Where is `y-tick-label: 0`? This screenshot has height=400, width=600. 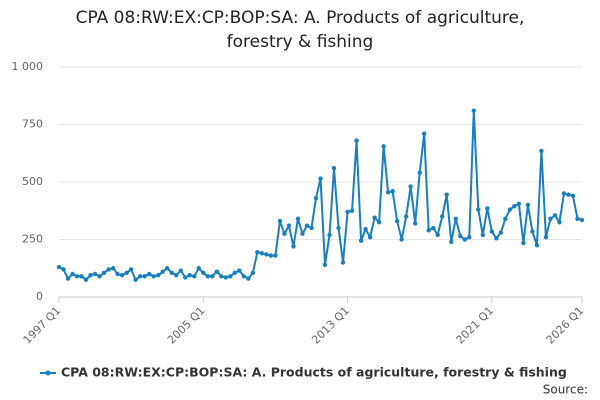
y-tick-label: 0 is located at coordinates (39, 296).